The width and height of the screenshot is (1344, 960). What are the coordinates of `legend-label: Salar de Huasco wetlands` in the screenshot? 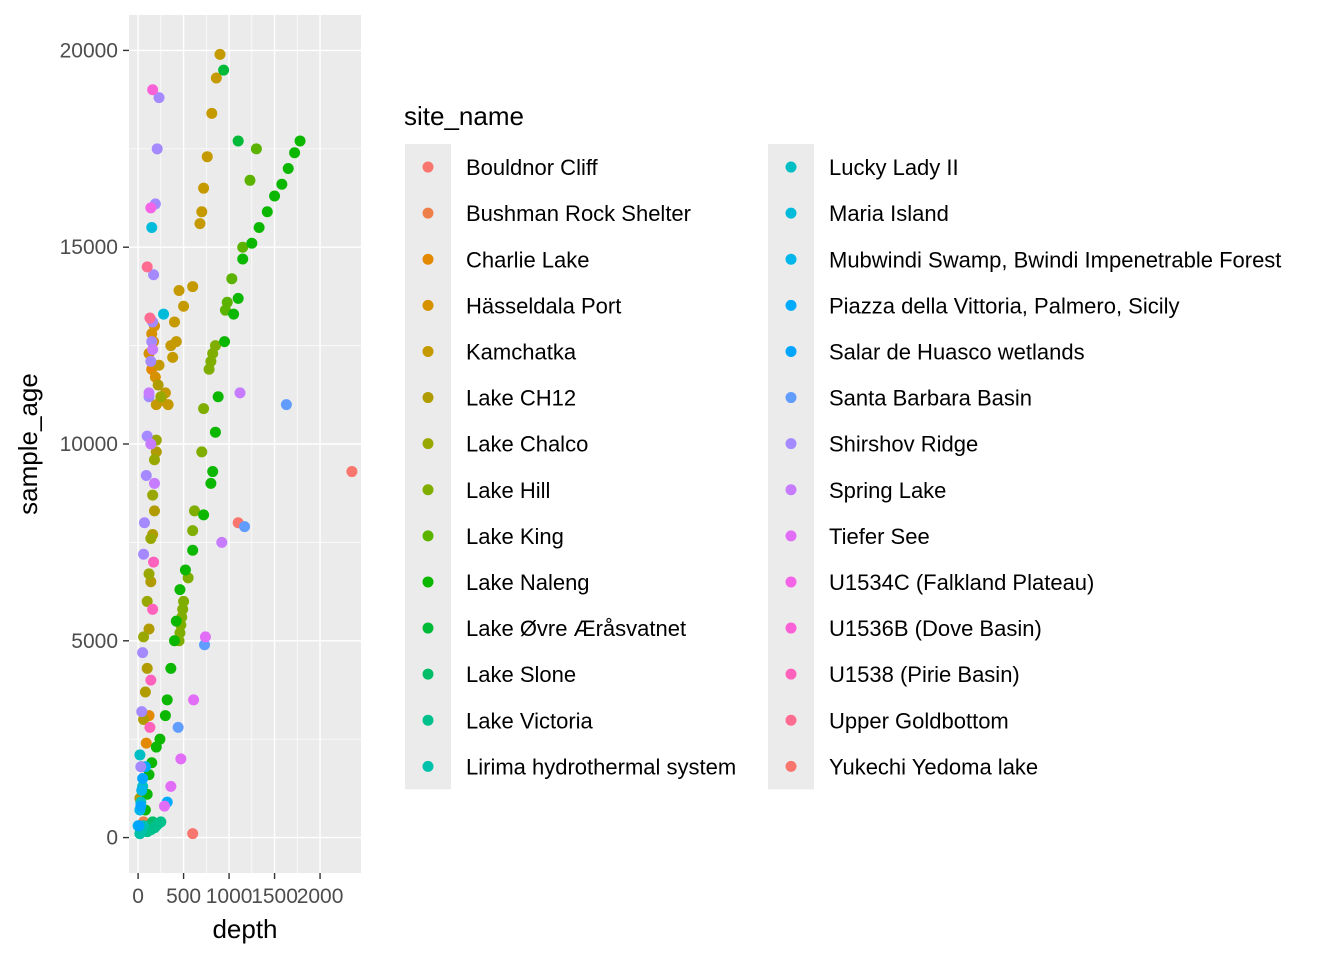 It's located at (957, 351).